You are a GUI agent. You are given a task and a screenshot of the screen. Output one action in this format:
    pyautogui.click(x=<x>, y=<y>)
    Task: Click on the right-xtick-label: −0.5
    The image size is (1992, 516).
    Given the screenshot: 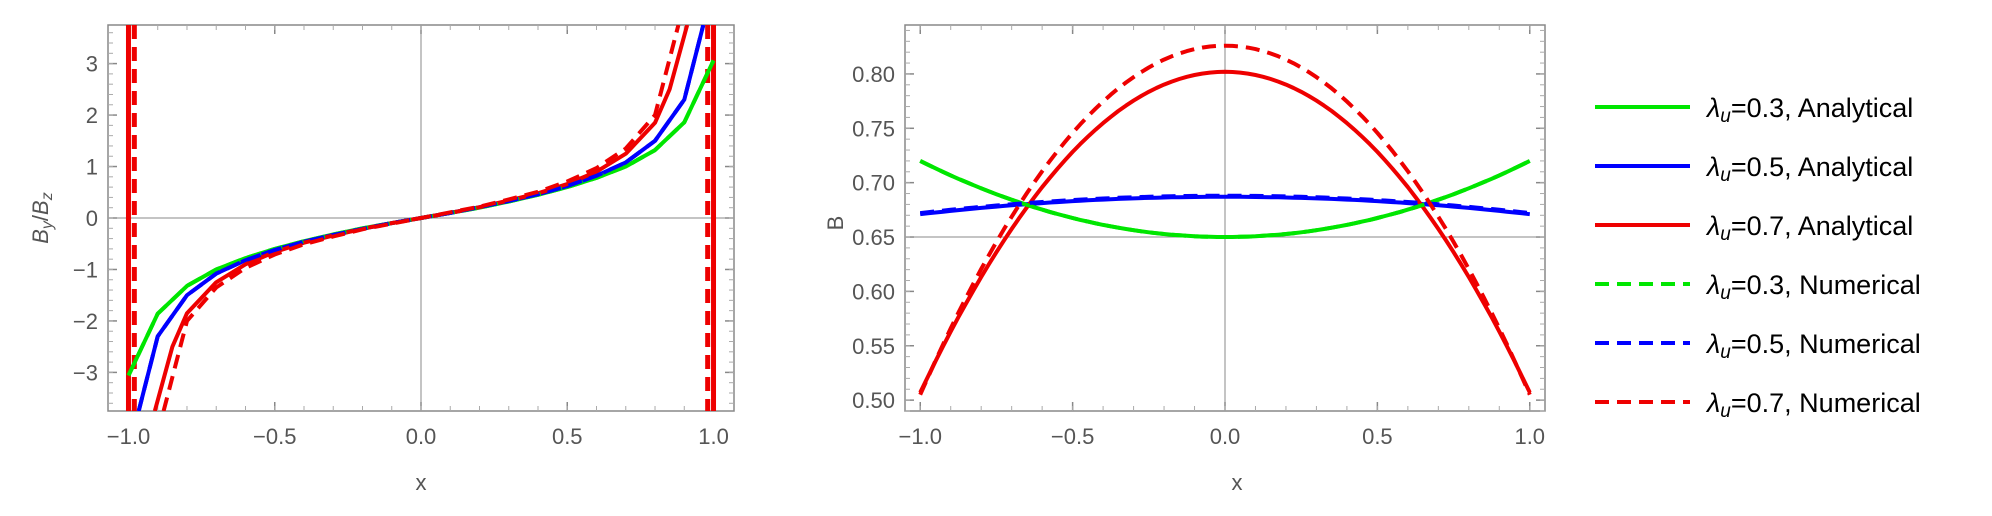 What is the action you would take?
    pyautogui.click(x=1072, y=436)
    